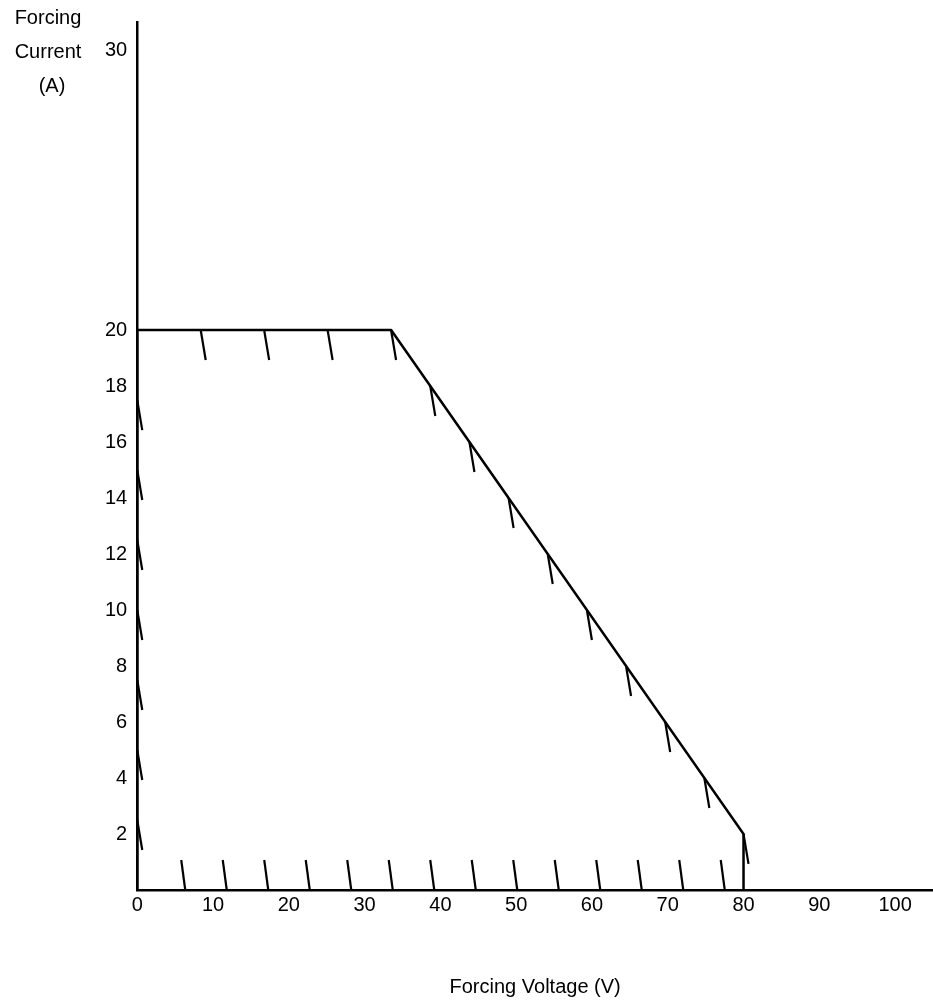 Image resolution: width=933 pixels, height=1004 pixels. I want to click on x-tick-label: 100, so click(895, 903).